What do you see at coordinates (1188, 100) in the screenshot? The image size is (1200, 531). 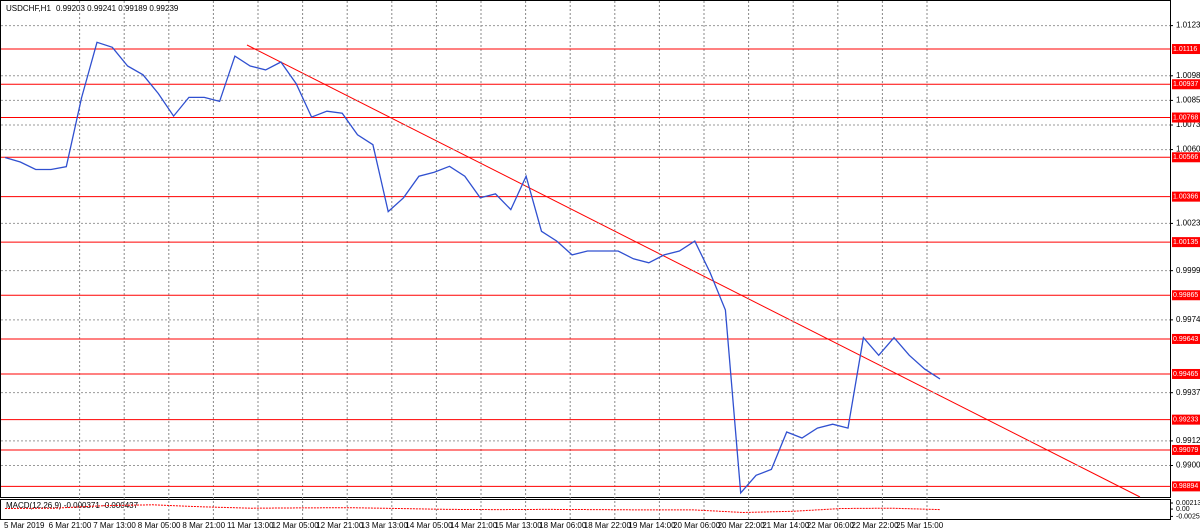 I see `y-tick-label: 1.00855` at bounding box center [1188, 100].